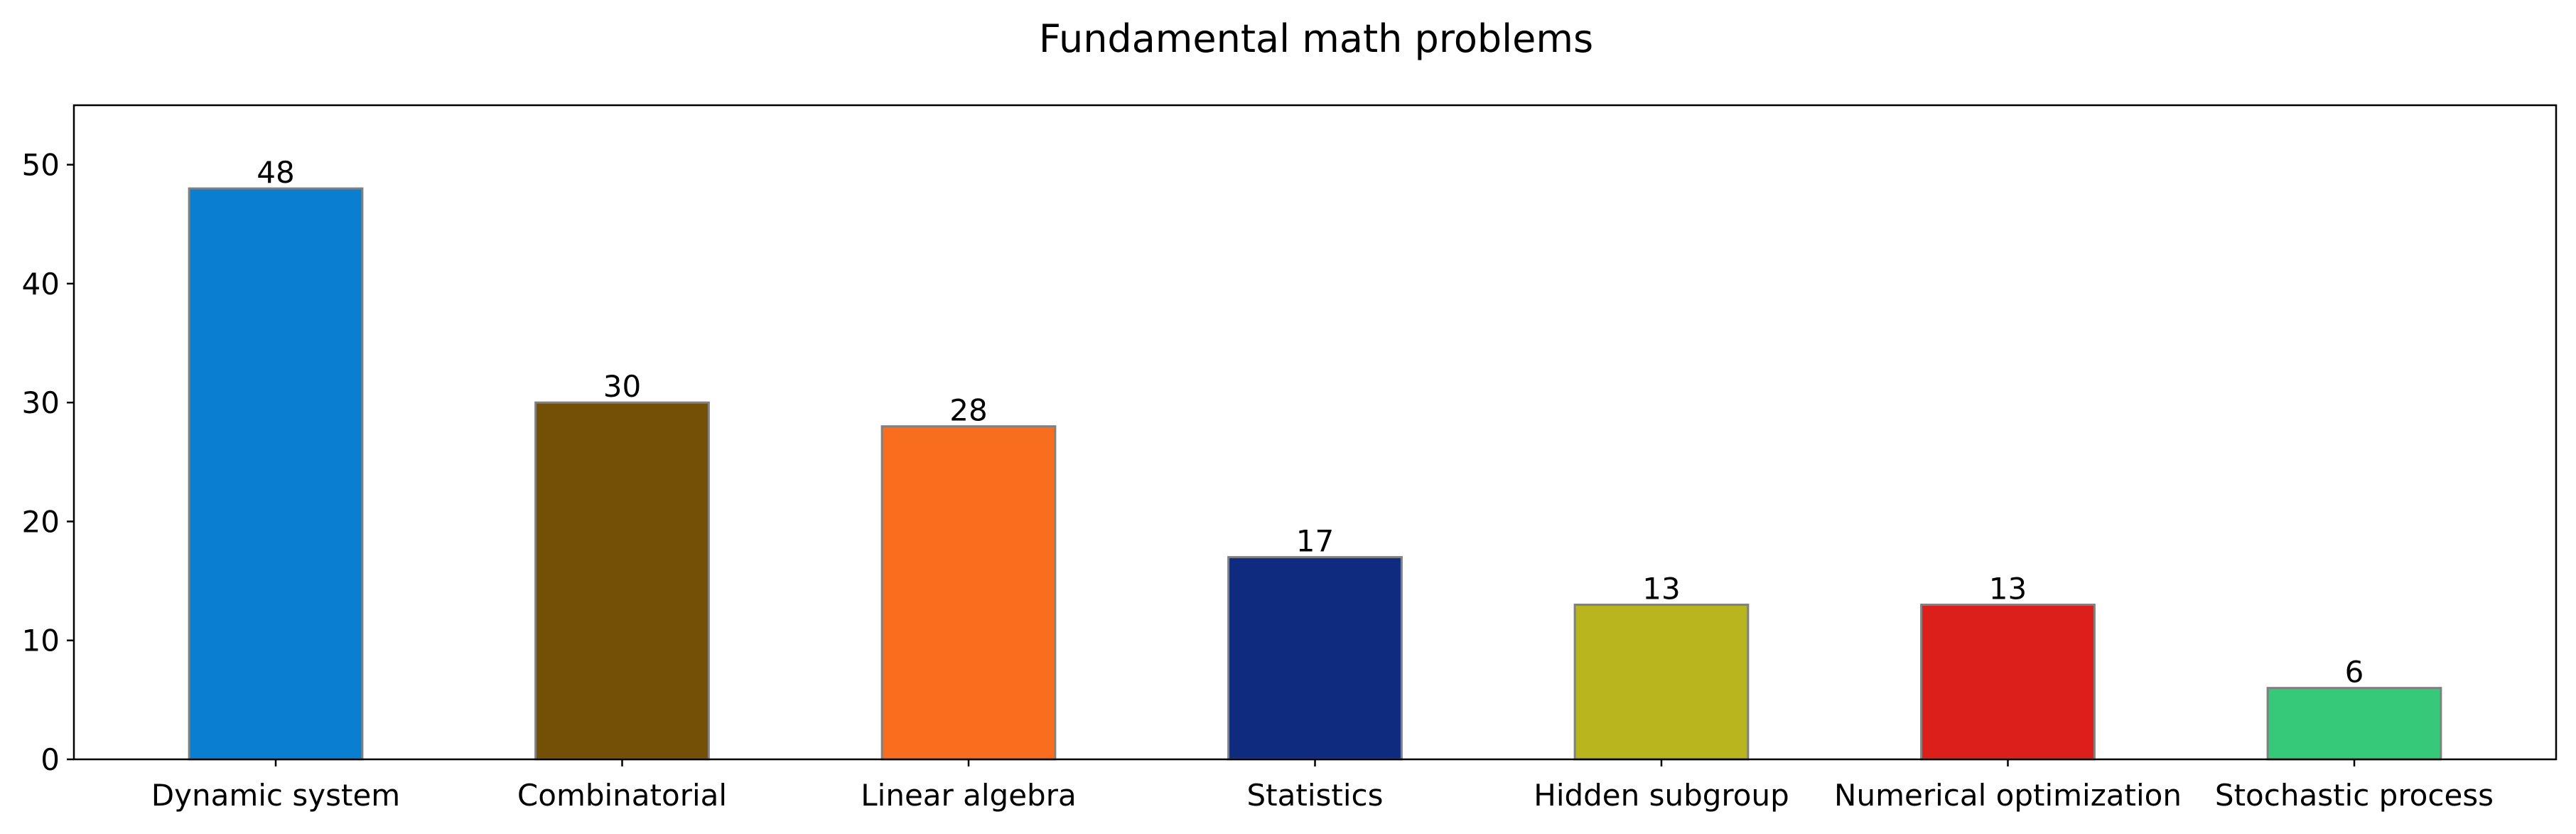  What do you see at coordinates (622, 795) in the screenshot?
I see `x-tick-label: Combinatorial` at bounding box center [622, 795].